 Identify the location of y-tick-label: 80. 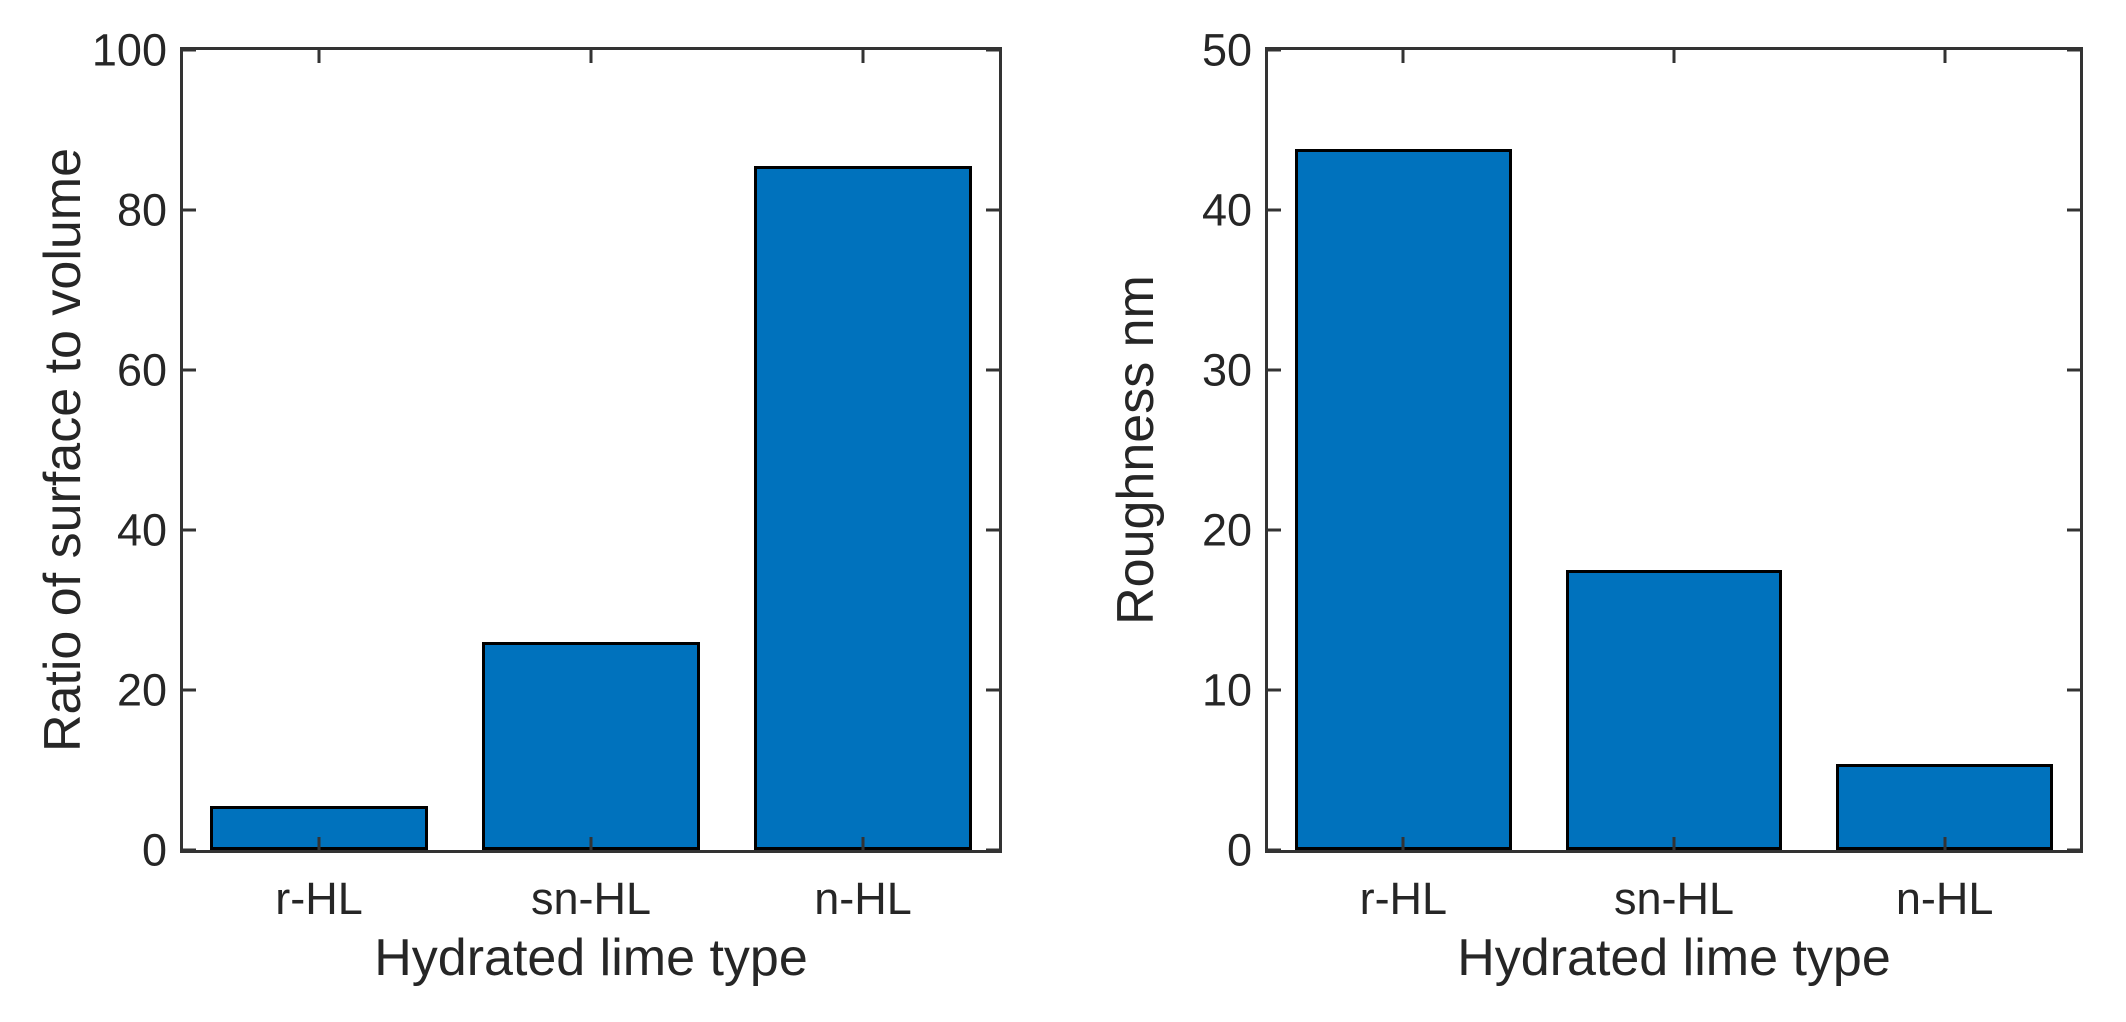
(141, 210).